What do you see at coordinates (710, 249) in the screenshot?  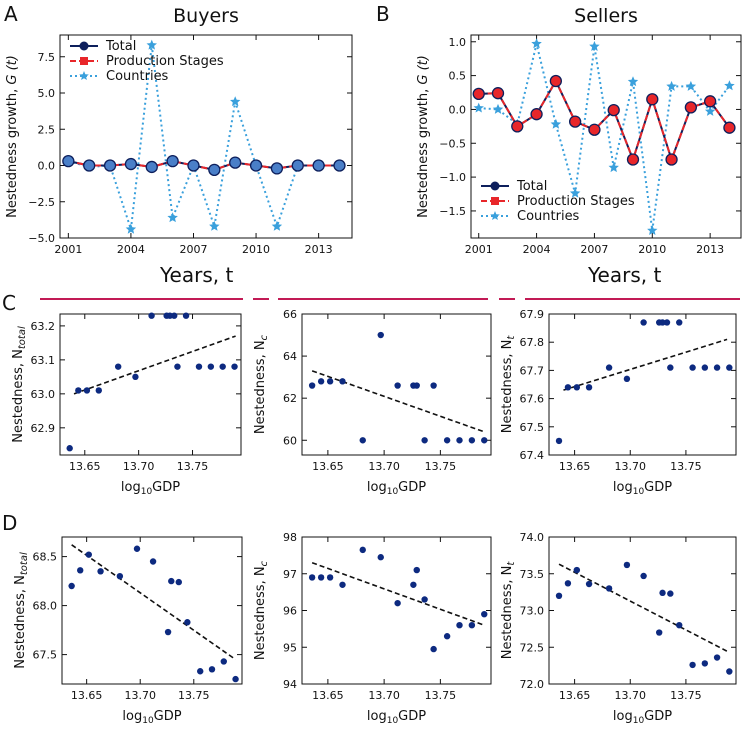 I see `x-tick-label: 2013` at bounding box center [710, 249].